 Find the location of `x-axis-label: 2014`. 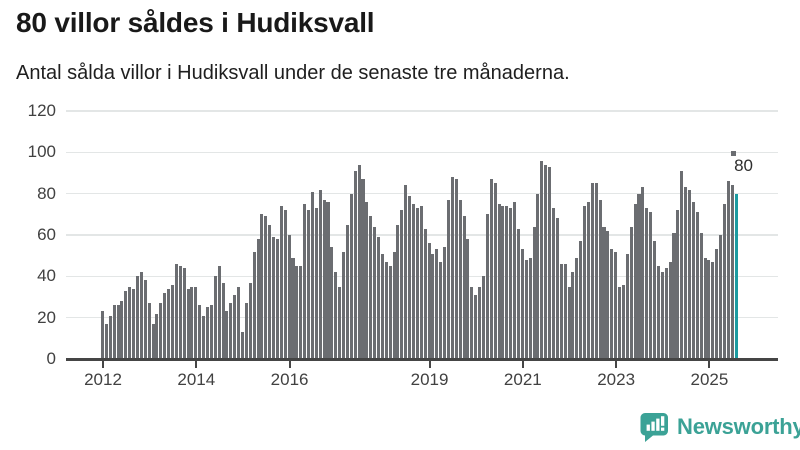

x-axis-label: 2014 is located at coordinates (196, 379).